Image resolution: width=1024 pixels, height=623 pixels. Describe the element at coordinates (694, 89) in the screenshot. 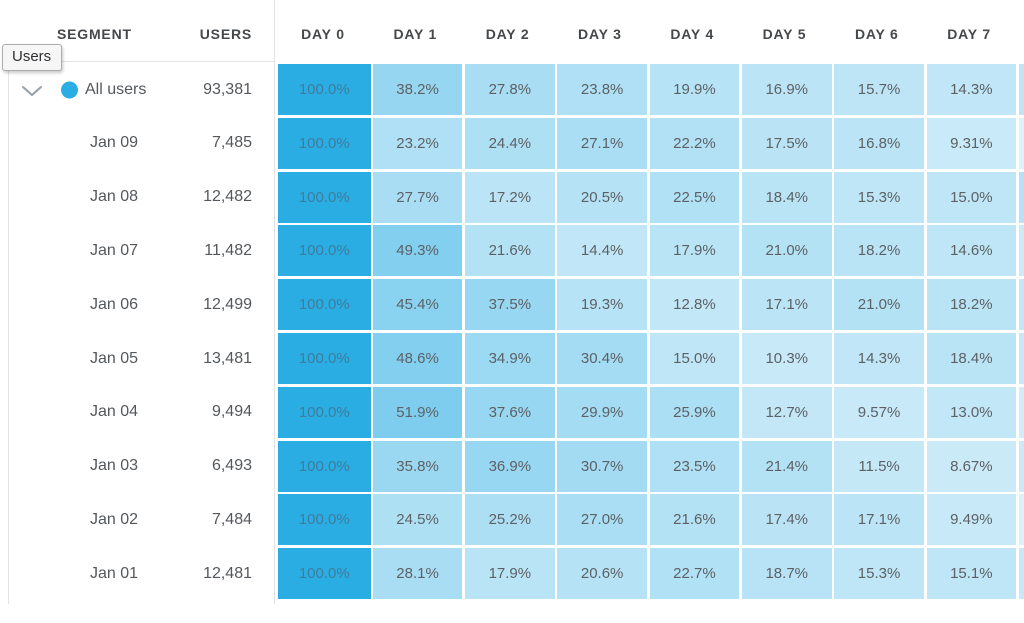

I see `retention-cell: 19.9%` at that location.